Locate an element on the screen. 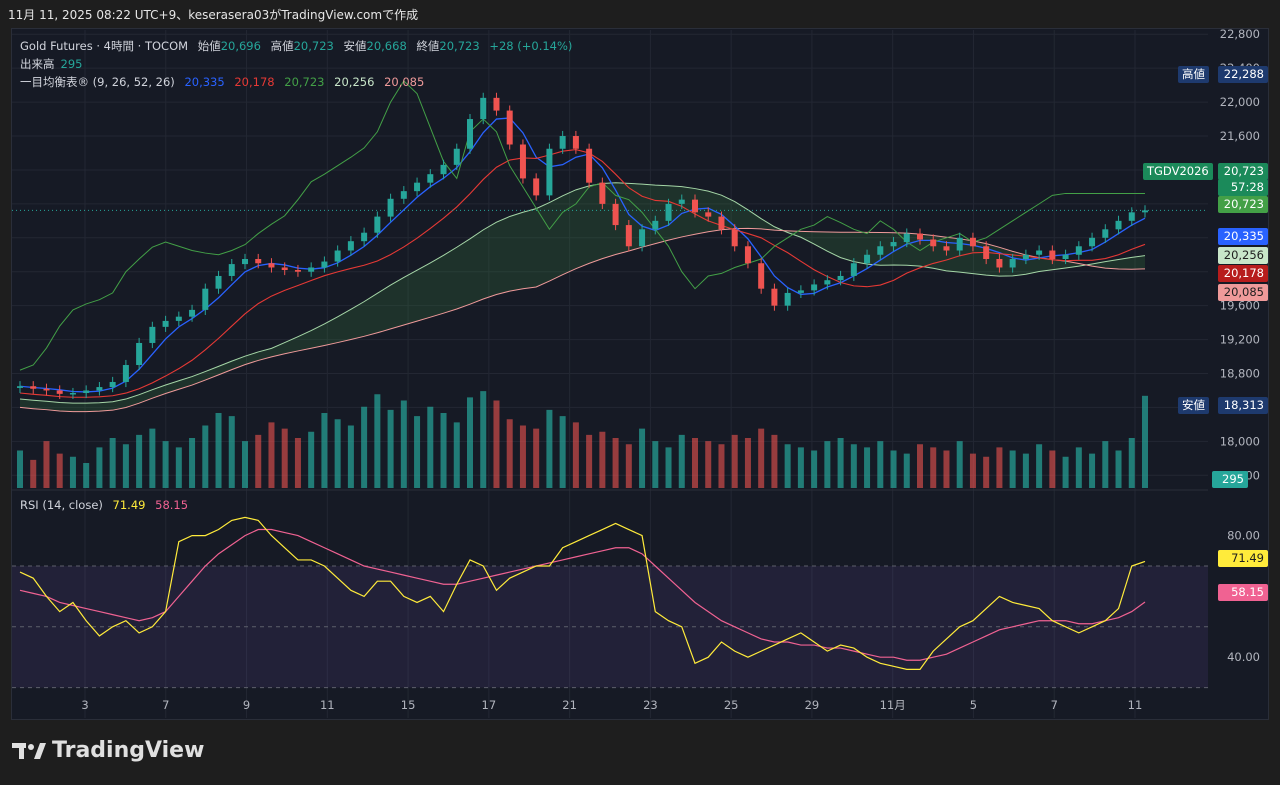 This screenshot has height=785, width=1280. rsi-ma-line is located at coordinates (582, 594).